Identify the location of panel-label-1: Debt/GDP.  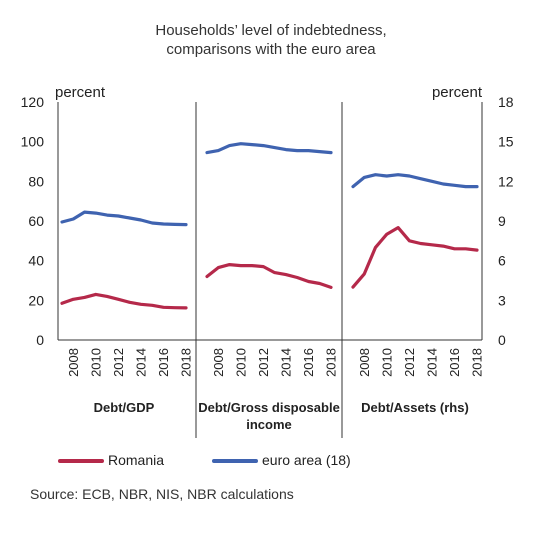
(124, 407).